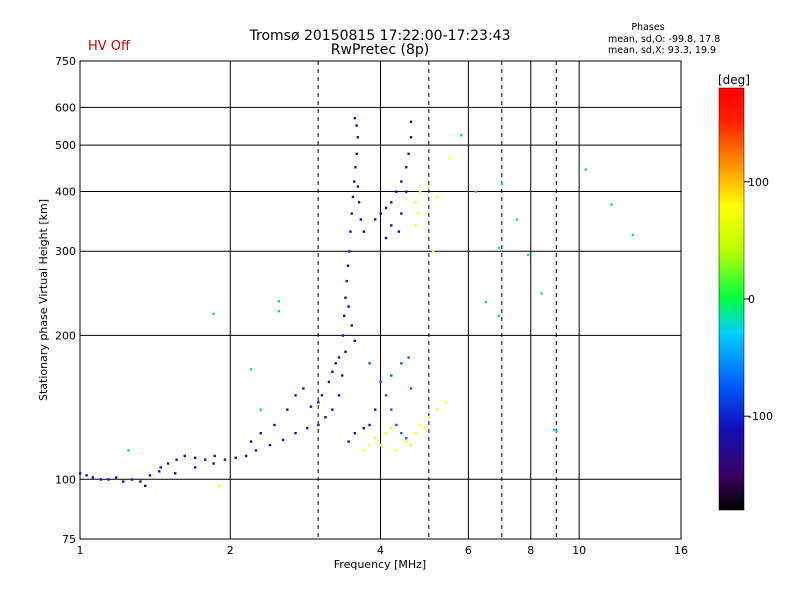  Describe the element at coordinates (681, 550) in the screenshot. I see `x-tick-label: 16` at that location.